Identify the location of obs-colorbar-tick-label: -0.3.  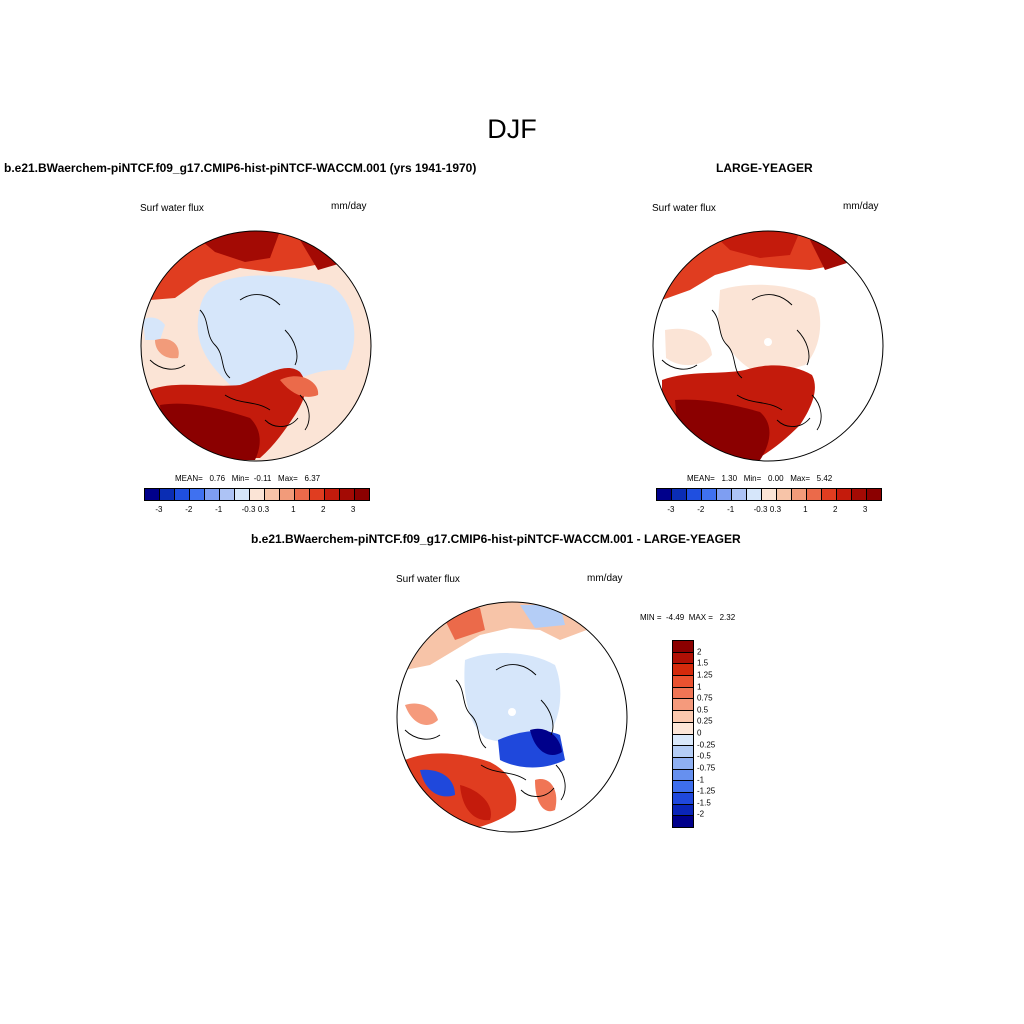
(760, 509).